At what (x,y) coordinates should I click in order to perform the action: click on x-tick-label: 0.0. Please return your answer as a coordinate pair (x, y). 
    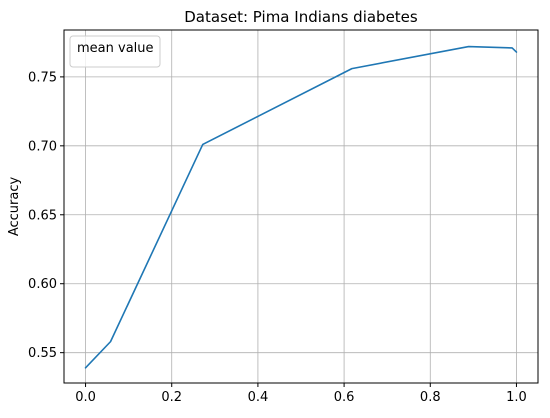
    Looking at the image, I should click on (85, 397).